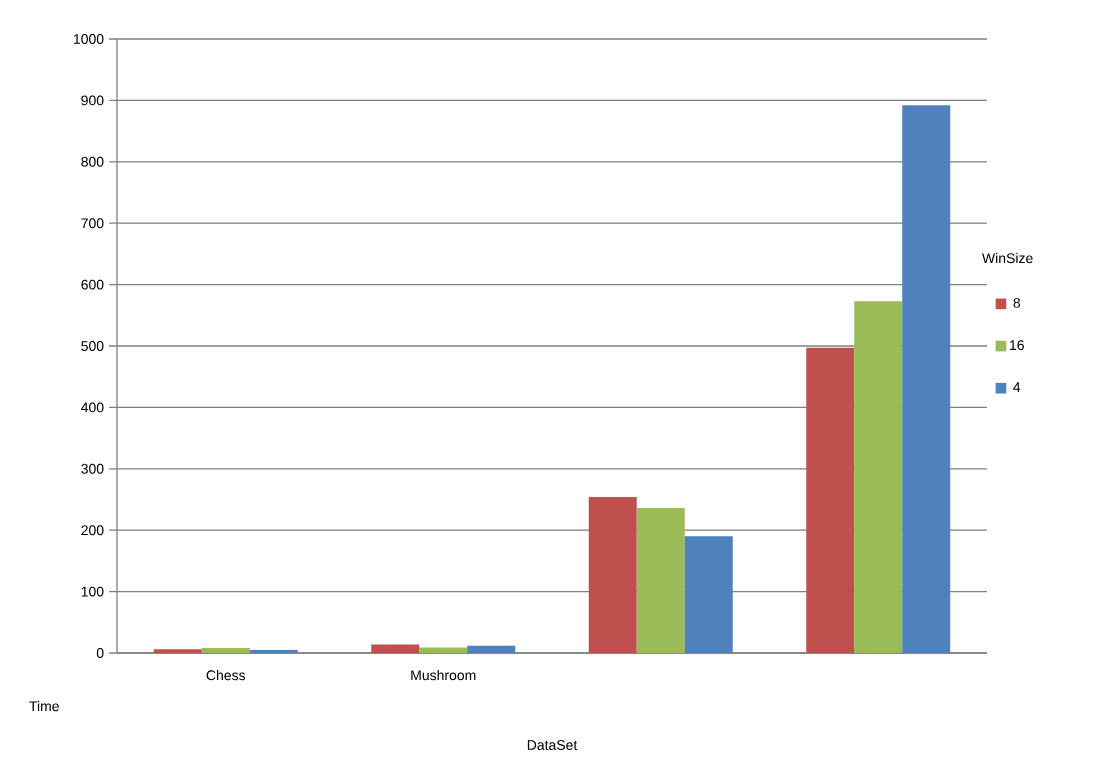  I want to click on y-tick-label: 1000, so click(88, 39).